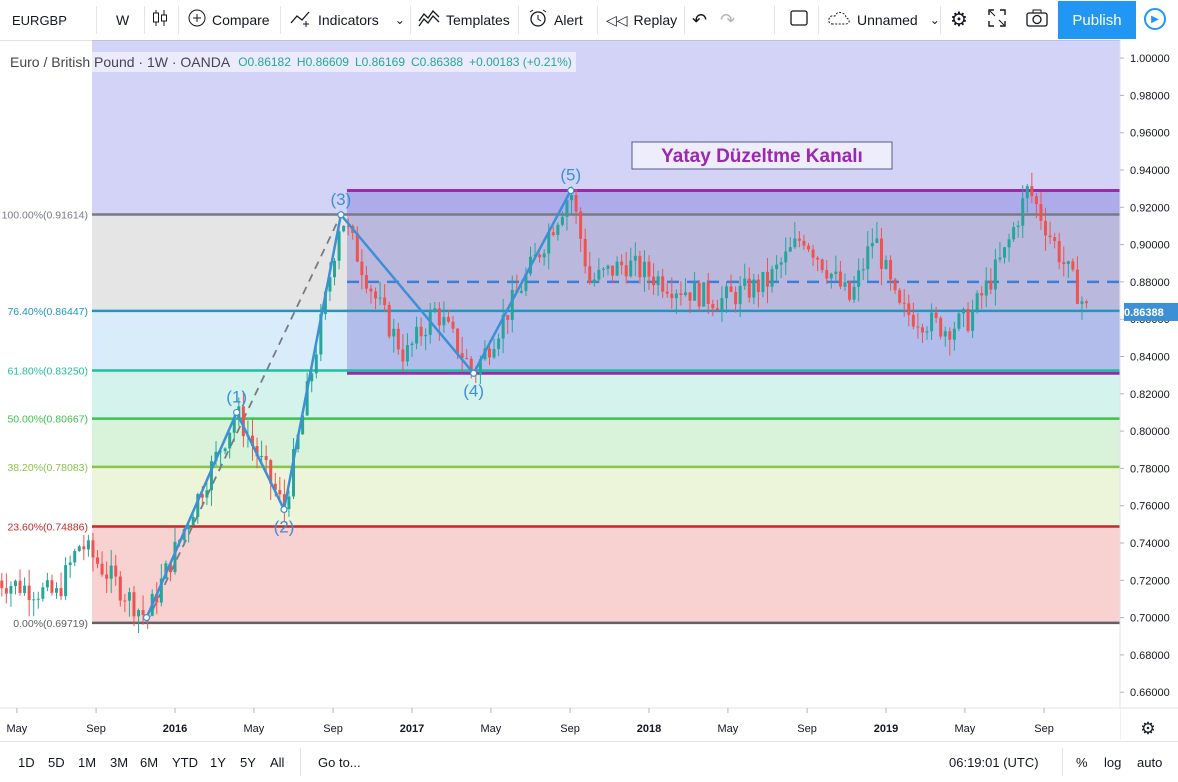 The width and height of the screenshot is (1178, 782). Describe the element at coordinates (1097, 20) in the screenshot. I see `publish-button: Publish` at that location.